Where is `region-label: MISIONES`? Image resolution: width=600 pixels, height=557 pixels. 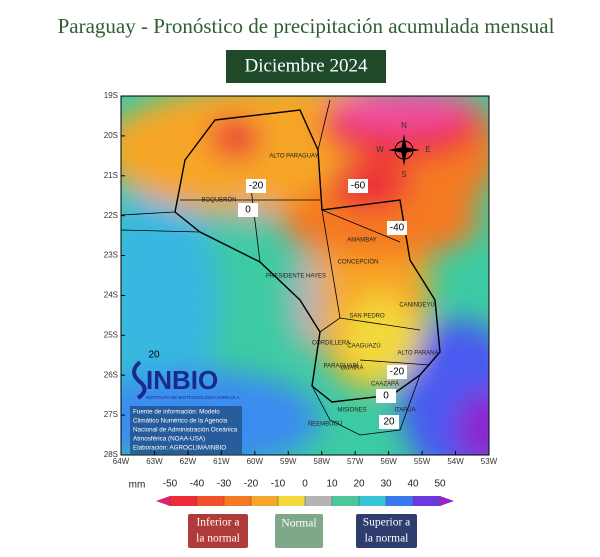
region-label: MISIONES is located at coordinates (351, 411).